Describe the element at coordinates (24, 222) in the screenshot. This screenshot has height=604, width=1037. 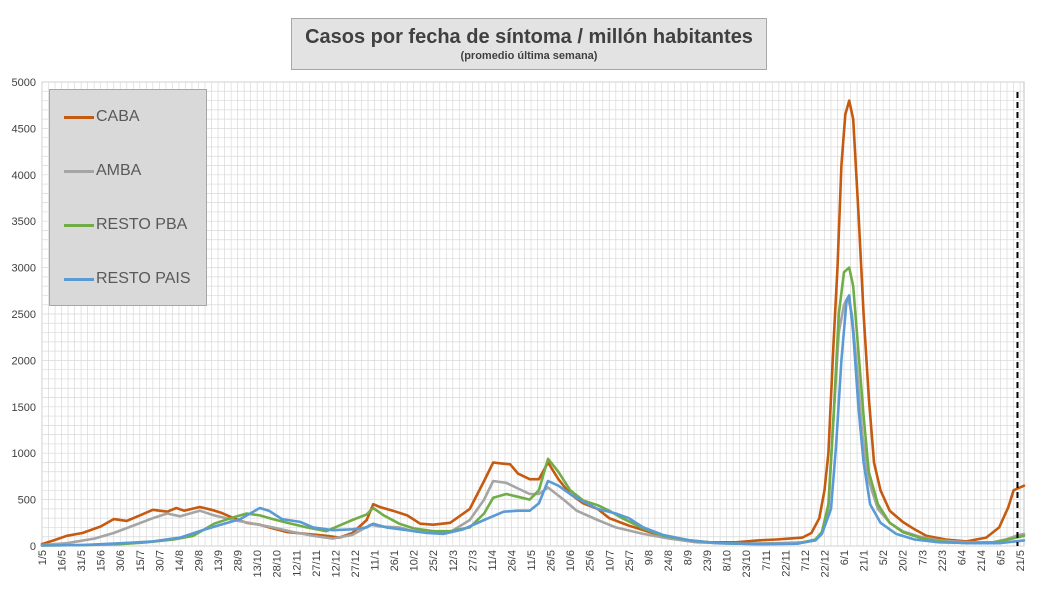
I see `y-tick-label: 3500` at that location.